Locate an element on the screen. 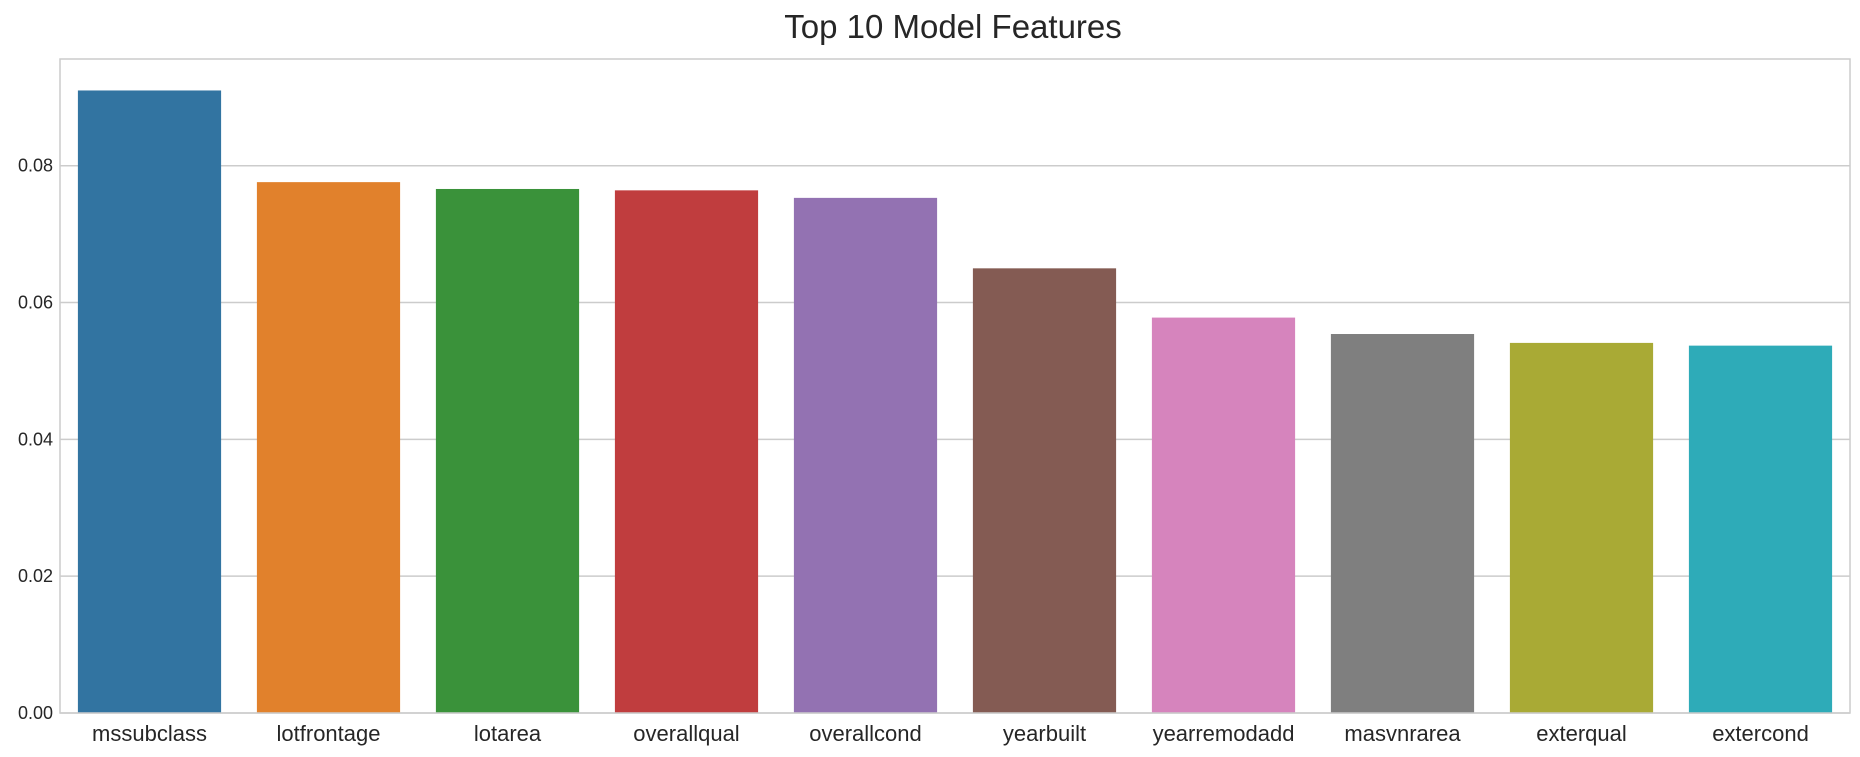 The width and height of the screenshot is (1860, 757). bar-exterqual is located at coordinates (1581, 527).